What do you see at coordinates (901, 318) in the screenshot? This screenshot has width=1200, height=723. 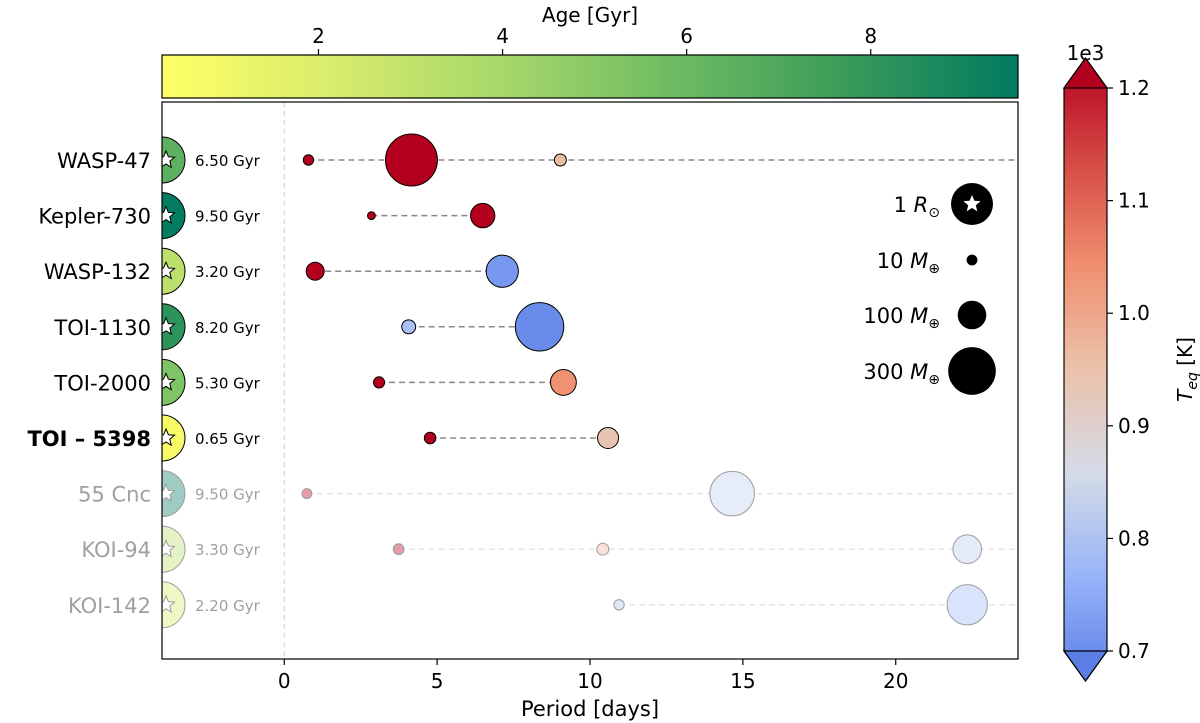 I see `legend-label: 100 M⊕` at bounding box center [901, 318].